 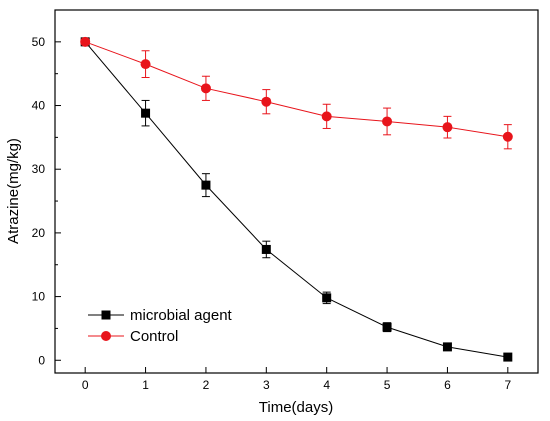 What do you see at coordinates (39, 42) in the screenshot?
I see `y-tick-label: 50` at bounding box center [39, 42].